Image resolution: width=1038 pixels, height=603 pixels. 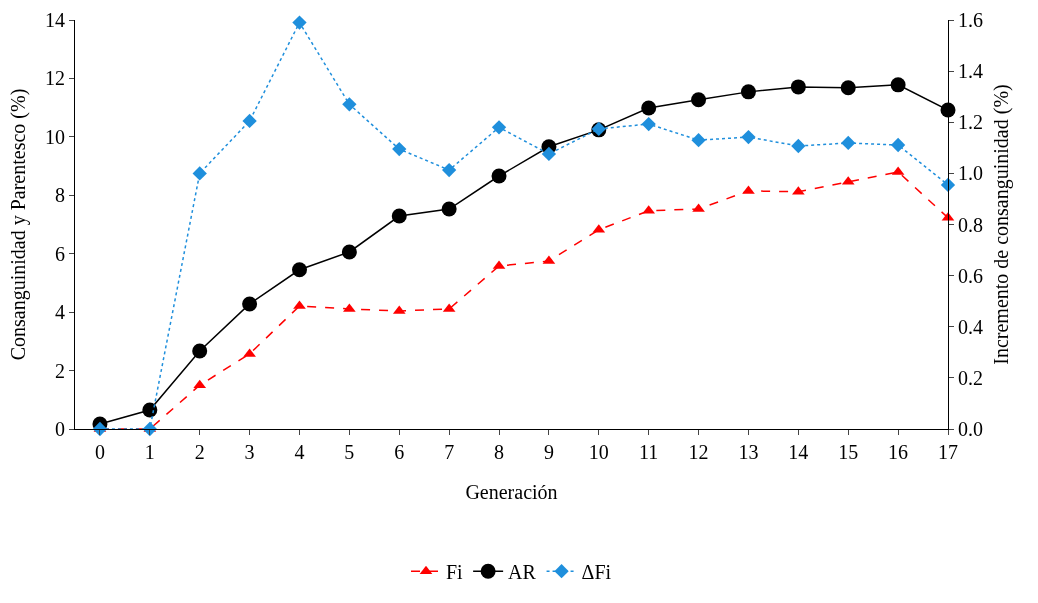 I want to click on x-tick-label: 12, so click(x=698, y=452).